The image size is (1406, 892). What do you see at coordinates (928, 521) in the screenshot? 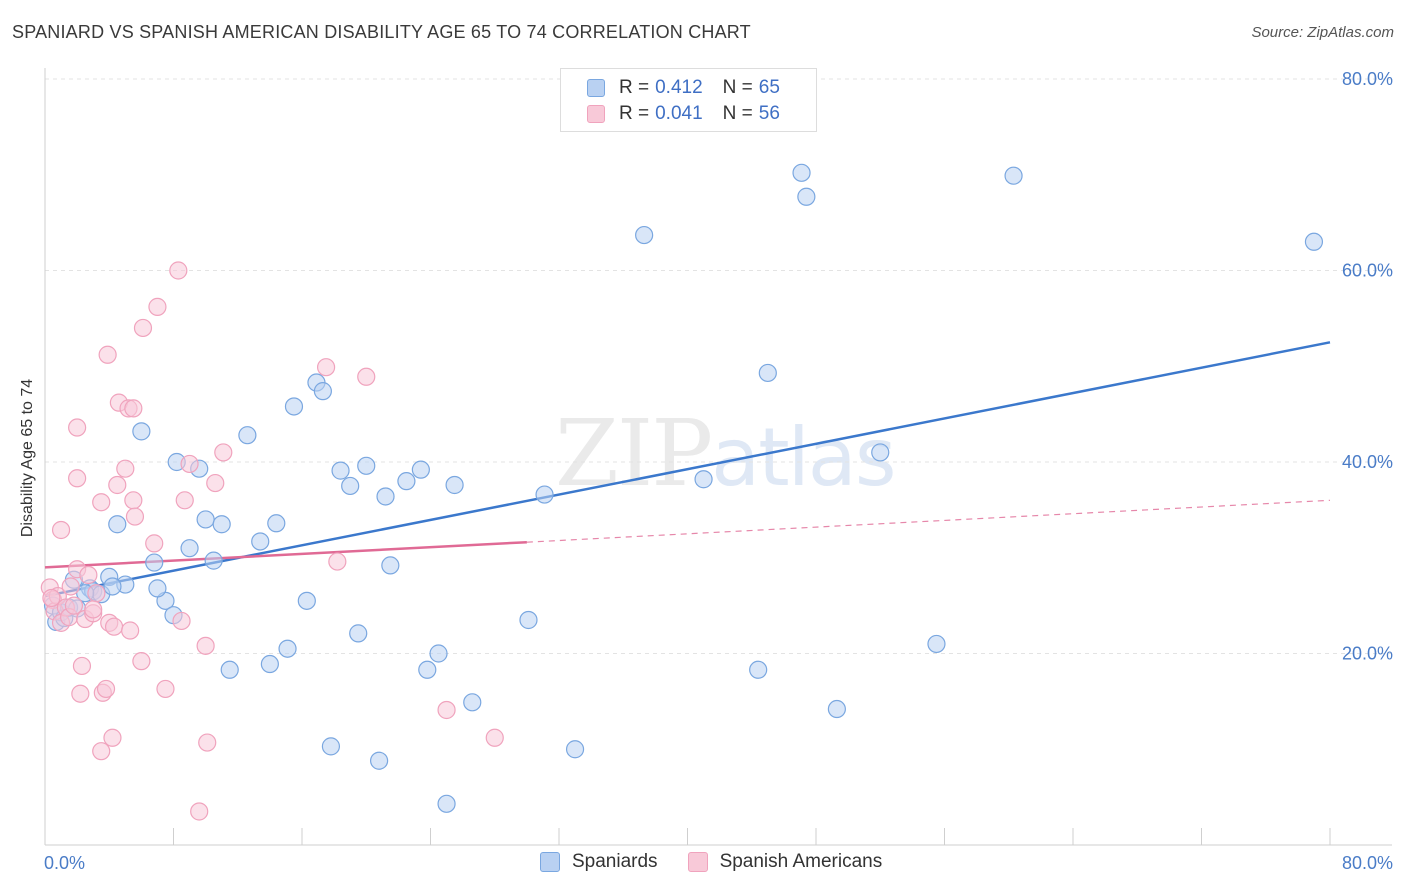
I see `trend-line-spanish-americans-extrapolated` at bounding box center [928, 521].